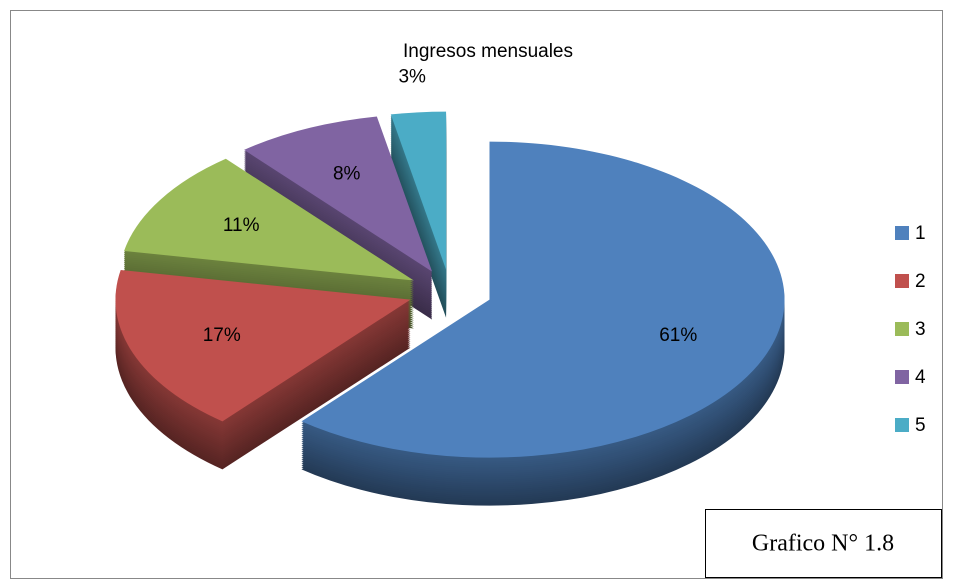 The image size is (954, 580). What do you see at coordinates (488, 51) in the screenshot?
I see `chart-title: Ingresos mensuales` at bounding box center [488, 51].